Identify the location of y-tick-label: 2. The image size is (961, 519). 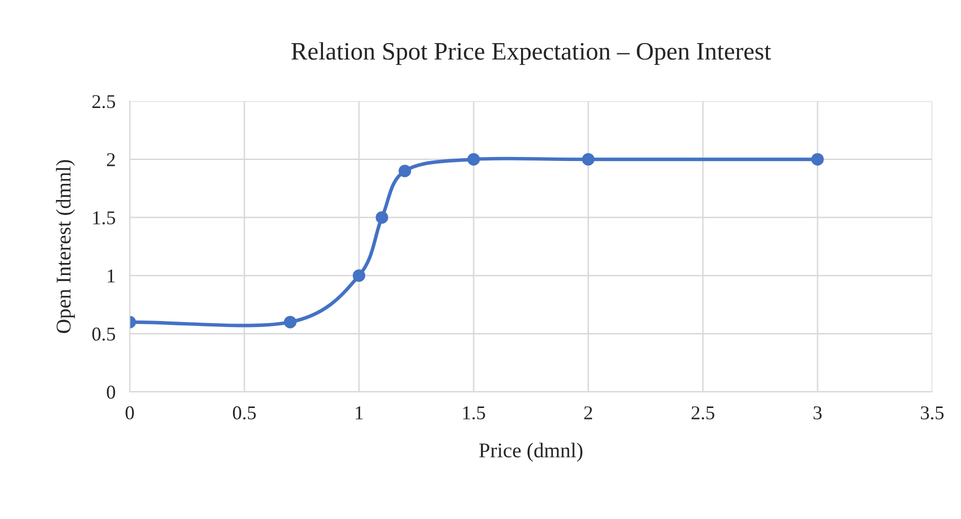
(110, 159).